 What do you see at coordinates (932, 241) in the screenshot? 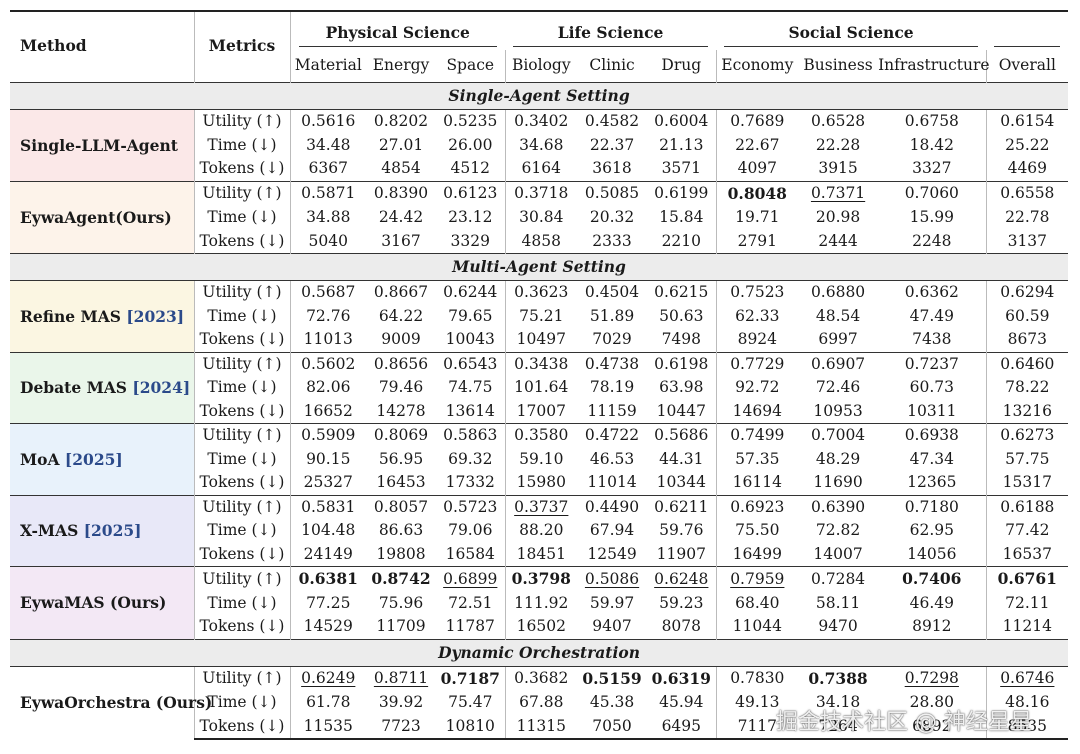
I see `value-cell: 2248` at bounding box center [932, 241].